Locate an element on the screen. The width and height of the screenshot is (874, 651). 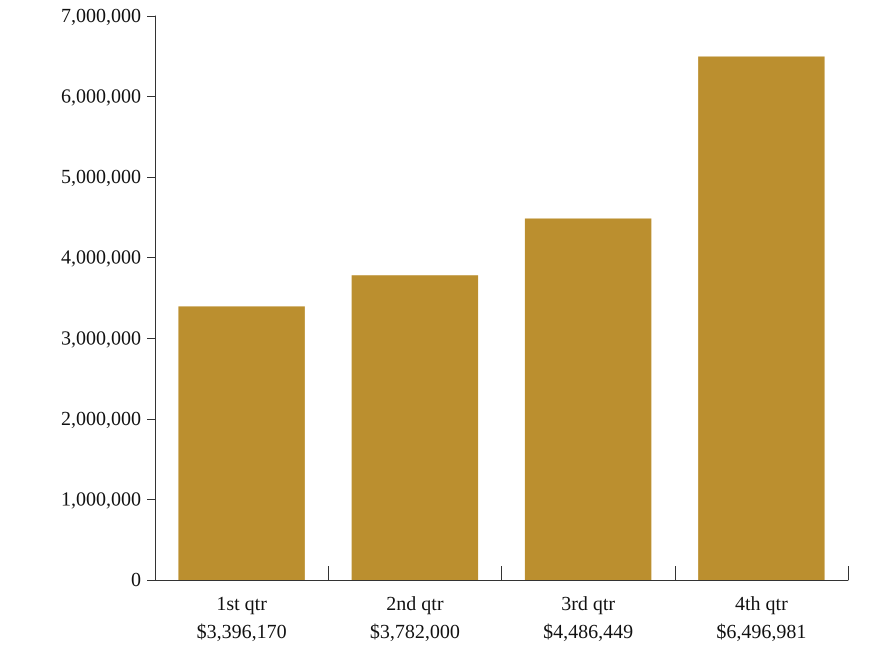
data-label: $4,486,449 is located at coordinates (588, 632).